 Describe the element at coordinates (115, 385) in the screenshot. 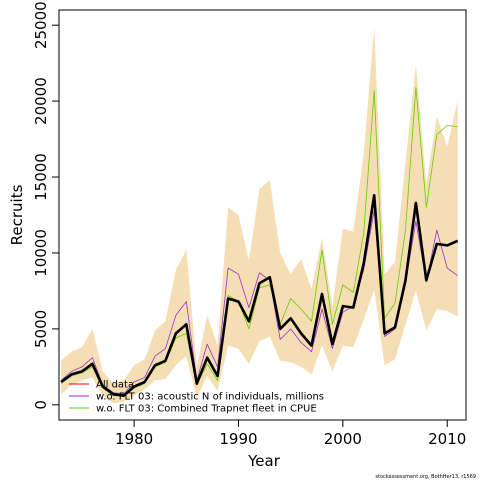

I see `legend-label: All data` at that location.